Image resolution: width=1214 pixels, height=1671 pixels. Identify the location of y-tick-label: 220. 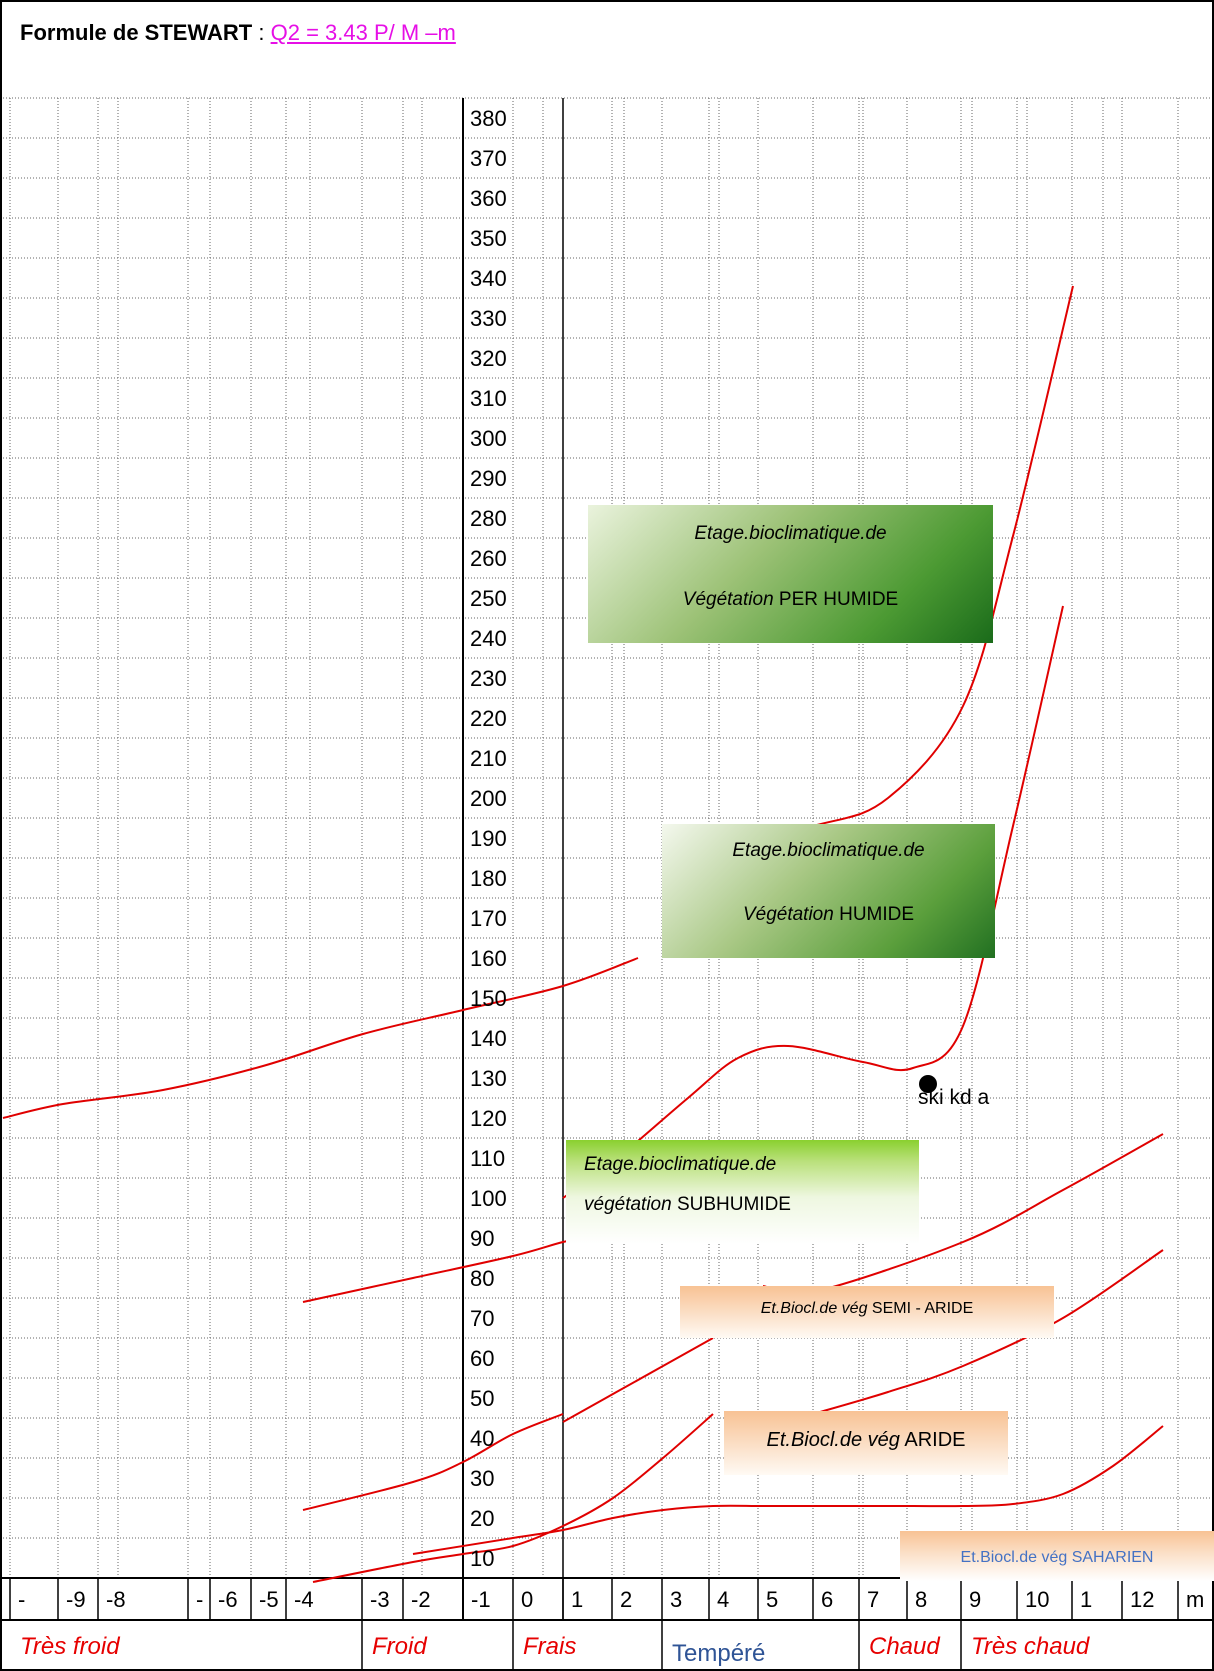
(488, 718).